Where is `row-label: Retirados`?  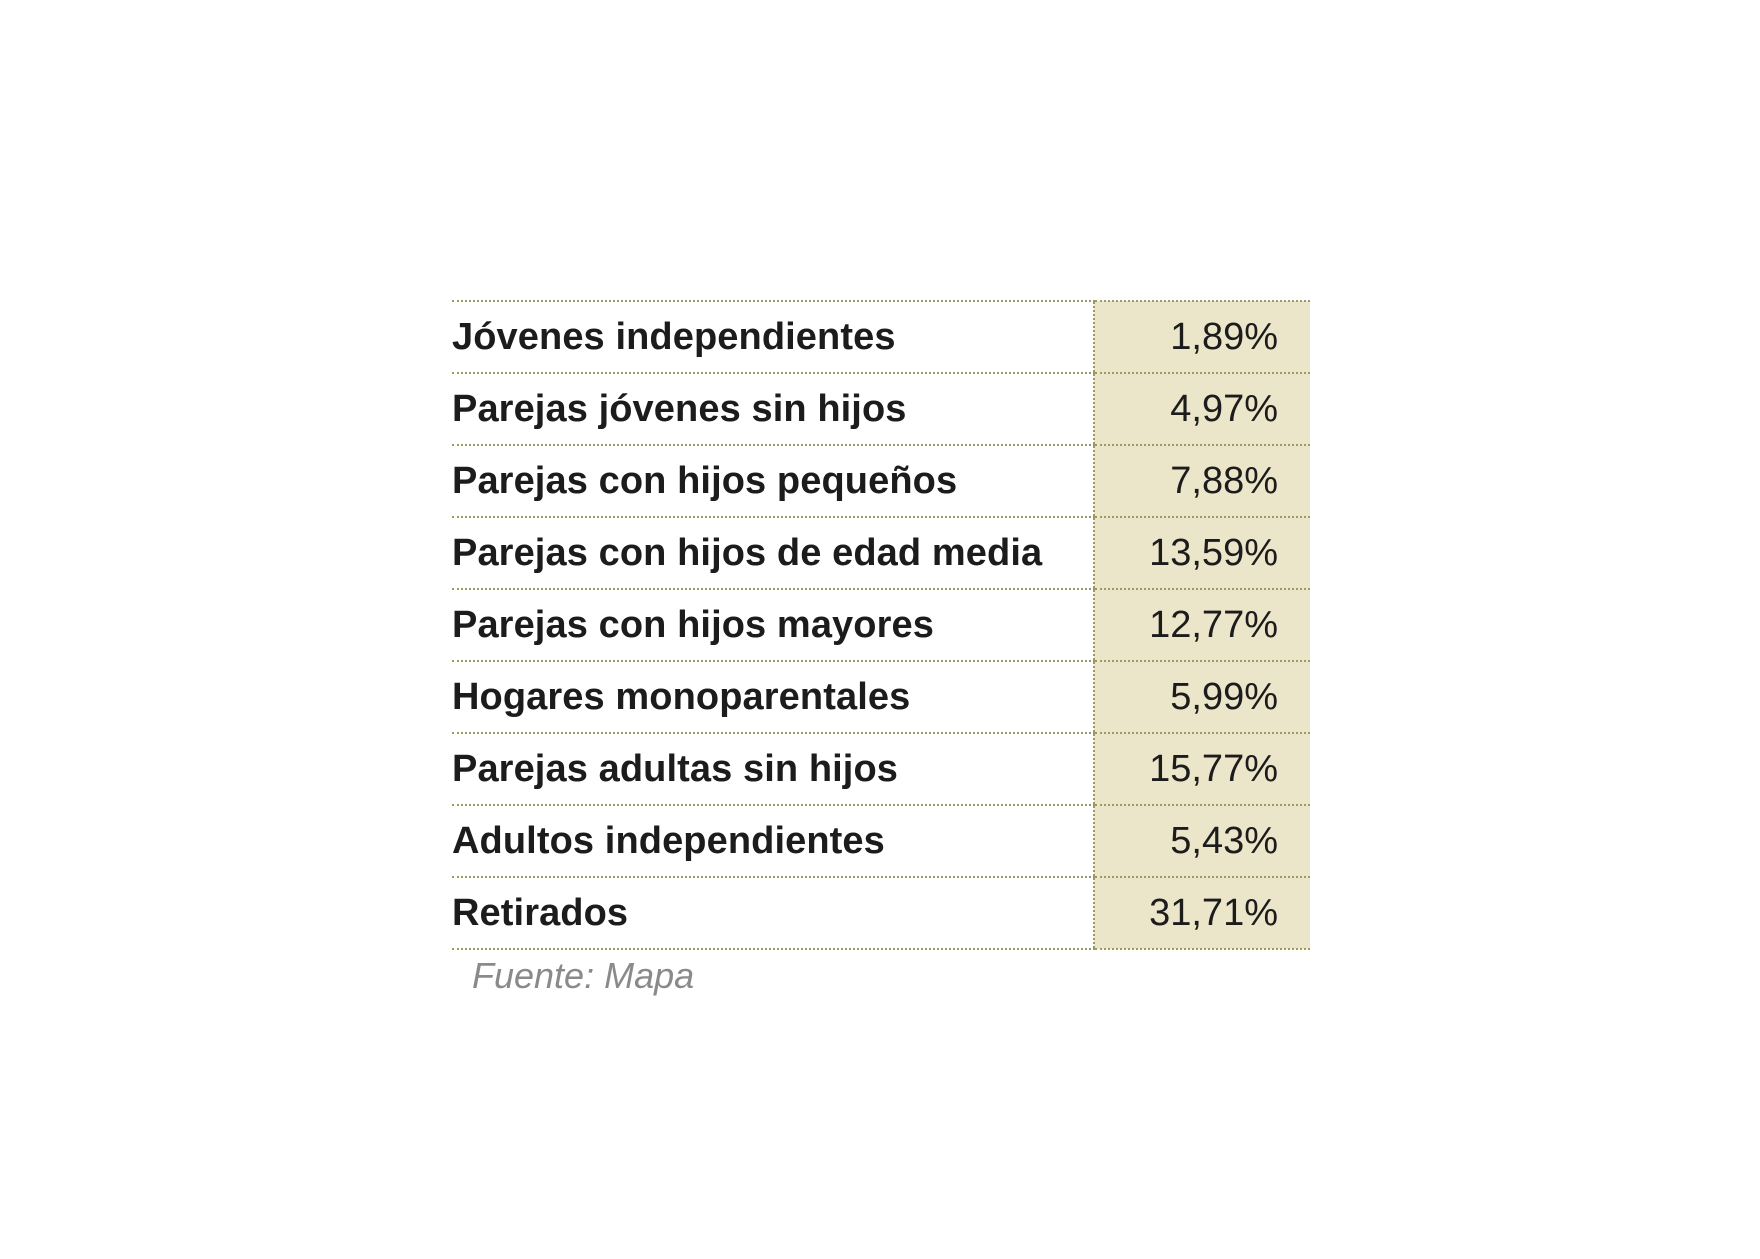
row-label: Retirados is located at coordinates (773, 913).